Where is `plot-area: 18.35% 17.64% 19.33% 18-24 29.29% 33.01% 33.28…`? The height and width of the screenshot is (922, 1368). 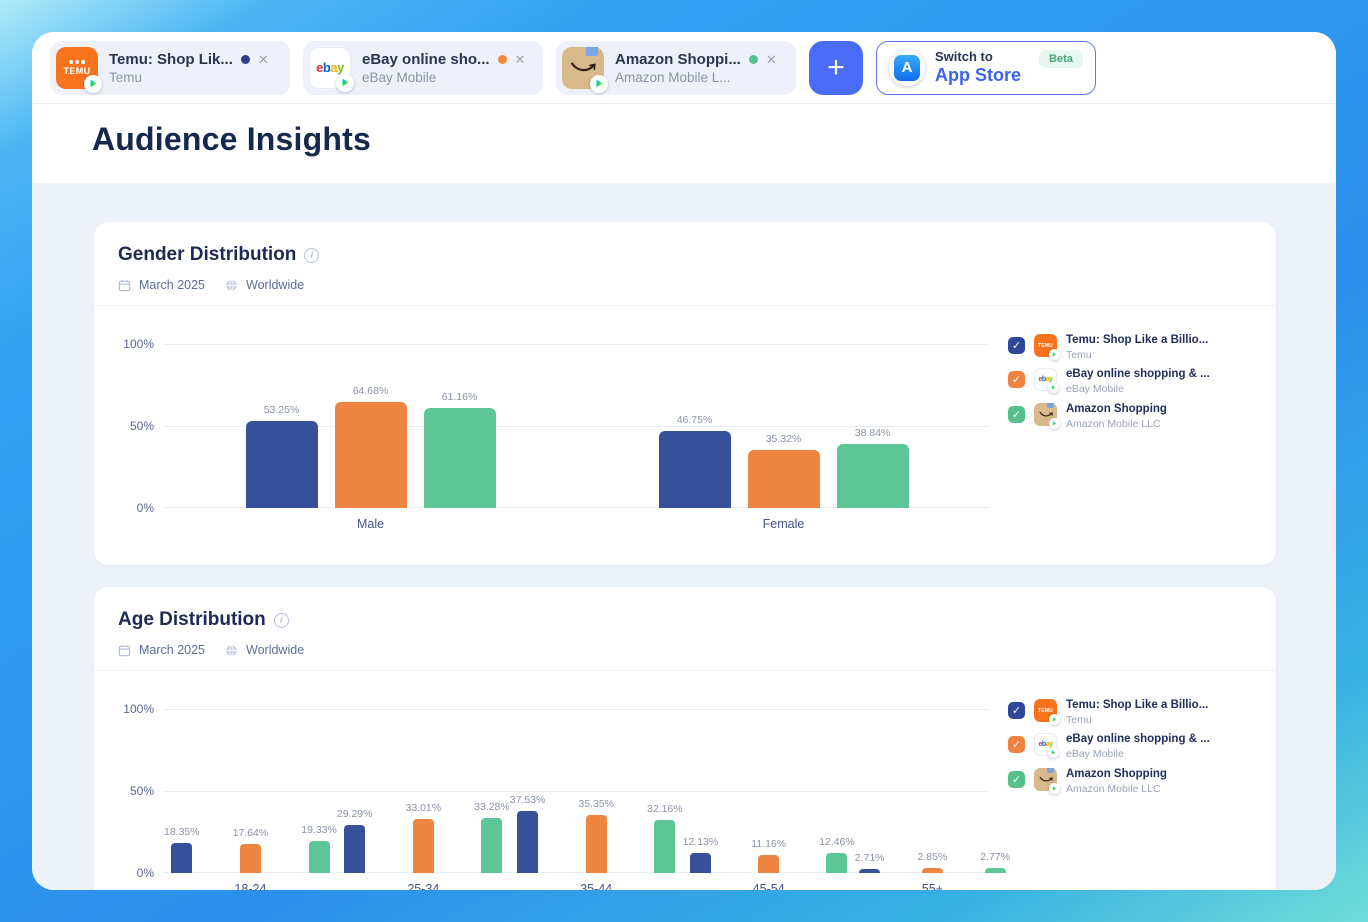
plot-area: 18.35% 17.64% 19.33% 18-24 29.29% 33.01% 33.28… is located at coordinates (587, 799).